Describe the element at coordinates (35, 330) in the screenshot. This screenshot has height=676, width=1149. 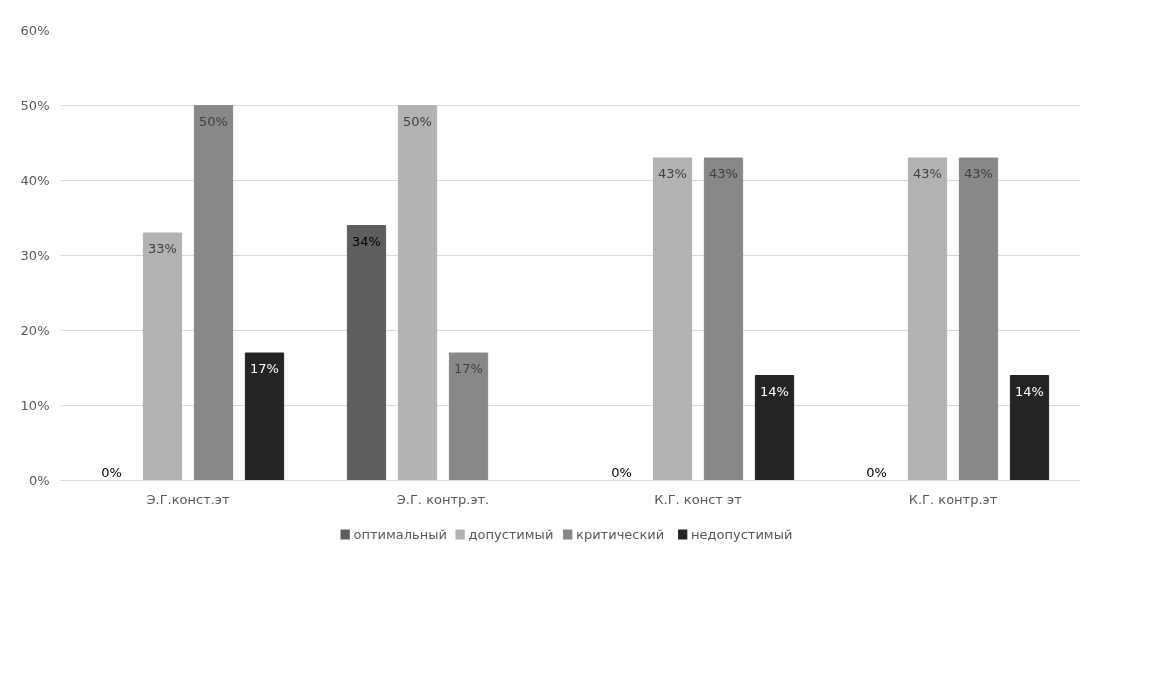
I see `y-tick-label: 20%` at that location.